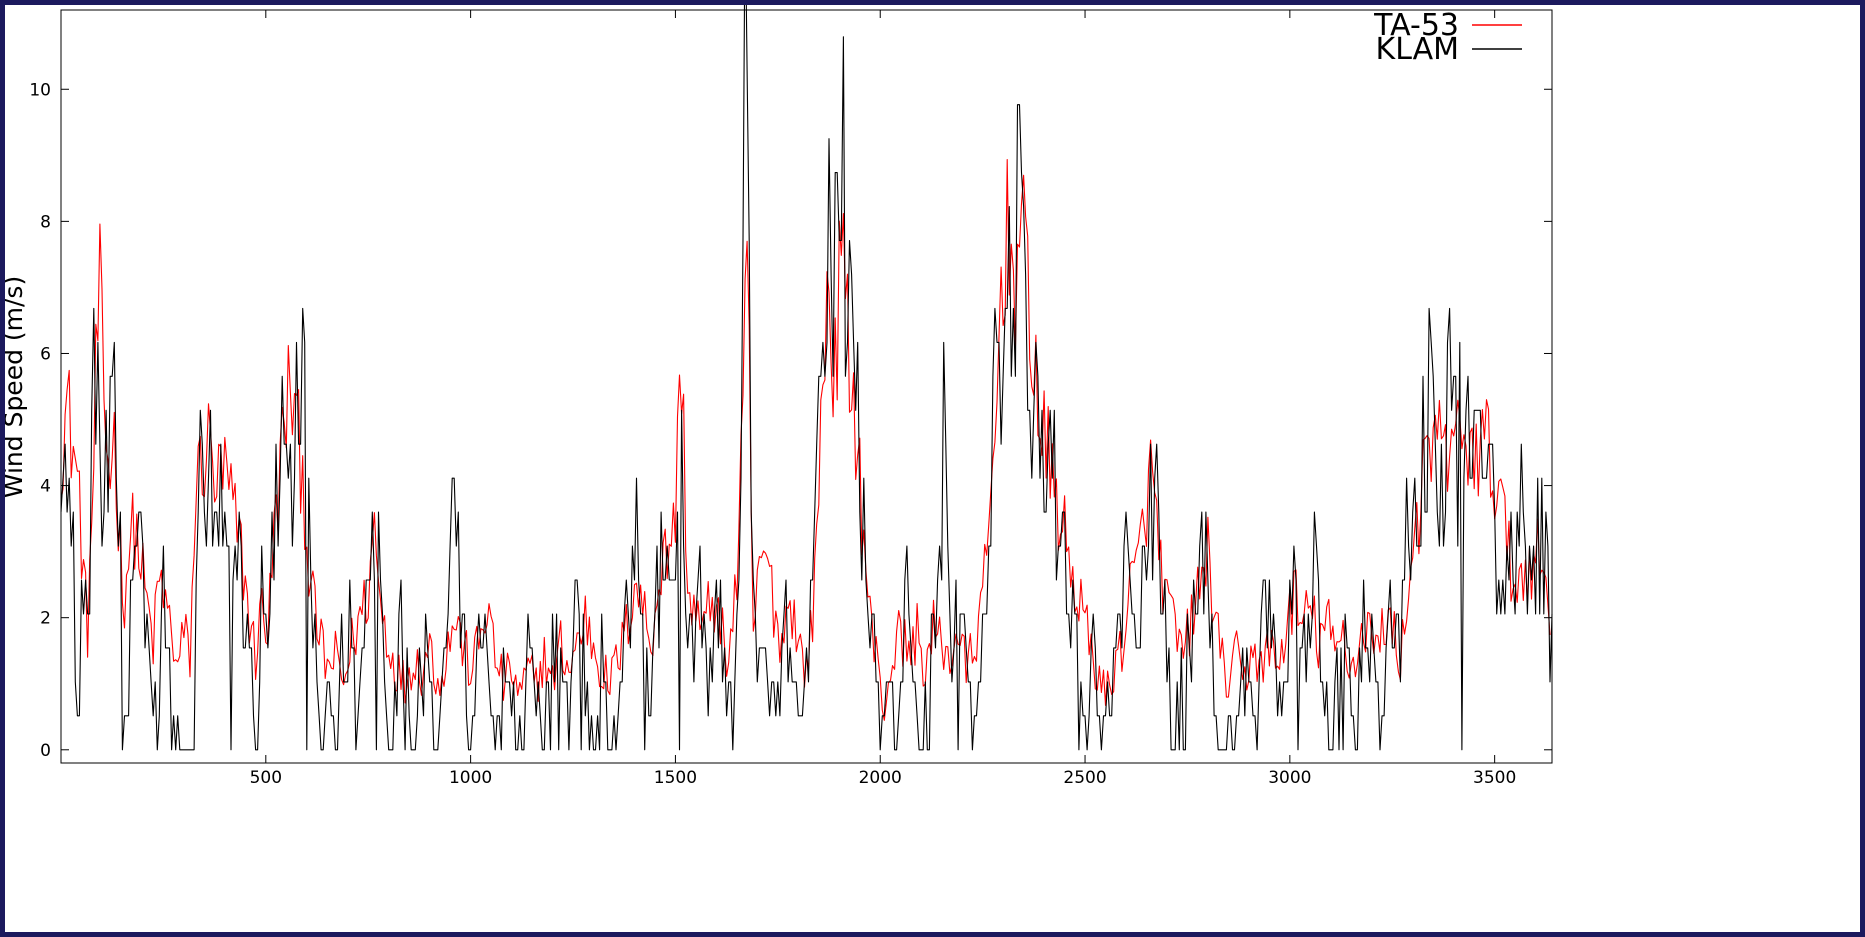 The height and width of the screenshot is (937, 1865). What do you see at coordinates (1494, 778) in the screenshot?
I see `x-tick-label: 3500` at bounding box center [1494, 778].